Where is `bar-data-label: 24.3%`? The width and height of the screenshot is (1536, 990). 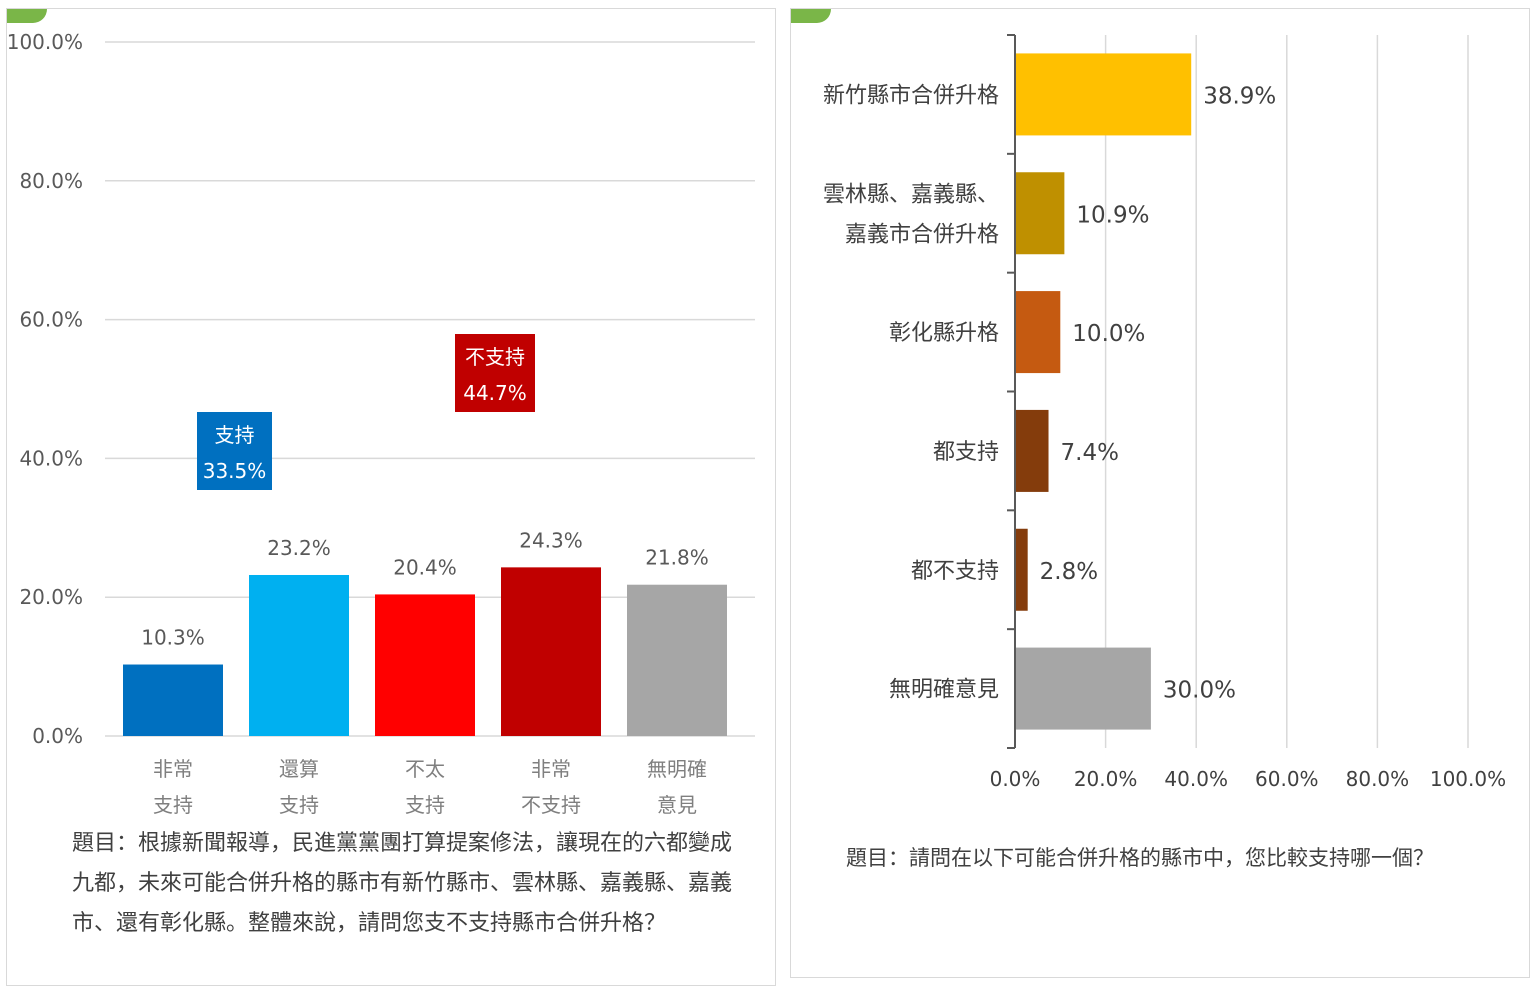
bar-data-label: 24.3% is located at coordinates (551, 540).